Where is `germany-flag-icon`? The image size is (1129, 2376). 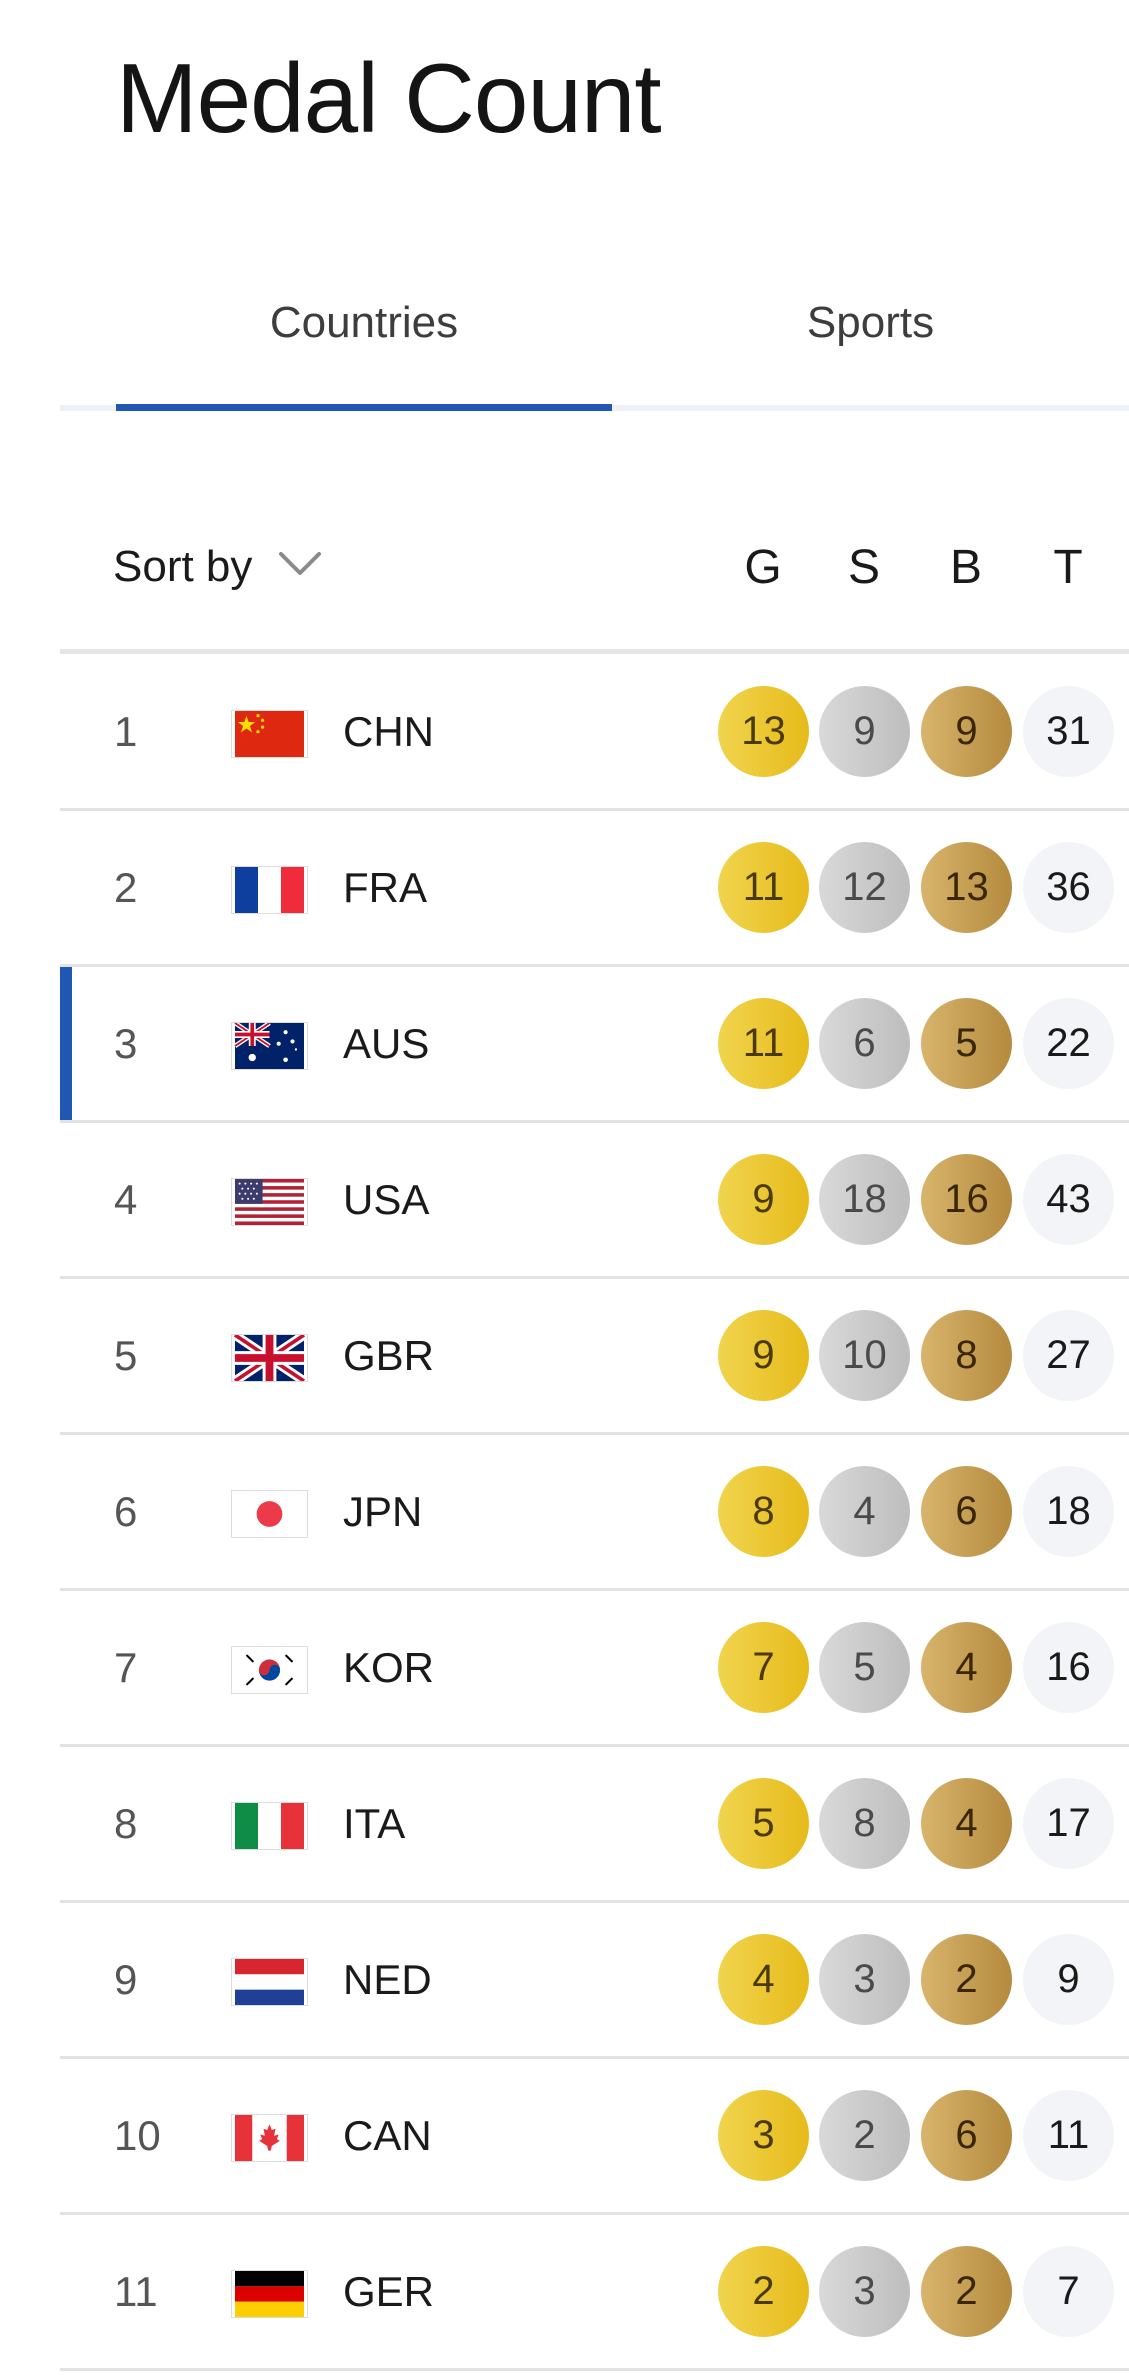 germany-flag-icon is located at coordinates (269, 2294).